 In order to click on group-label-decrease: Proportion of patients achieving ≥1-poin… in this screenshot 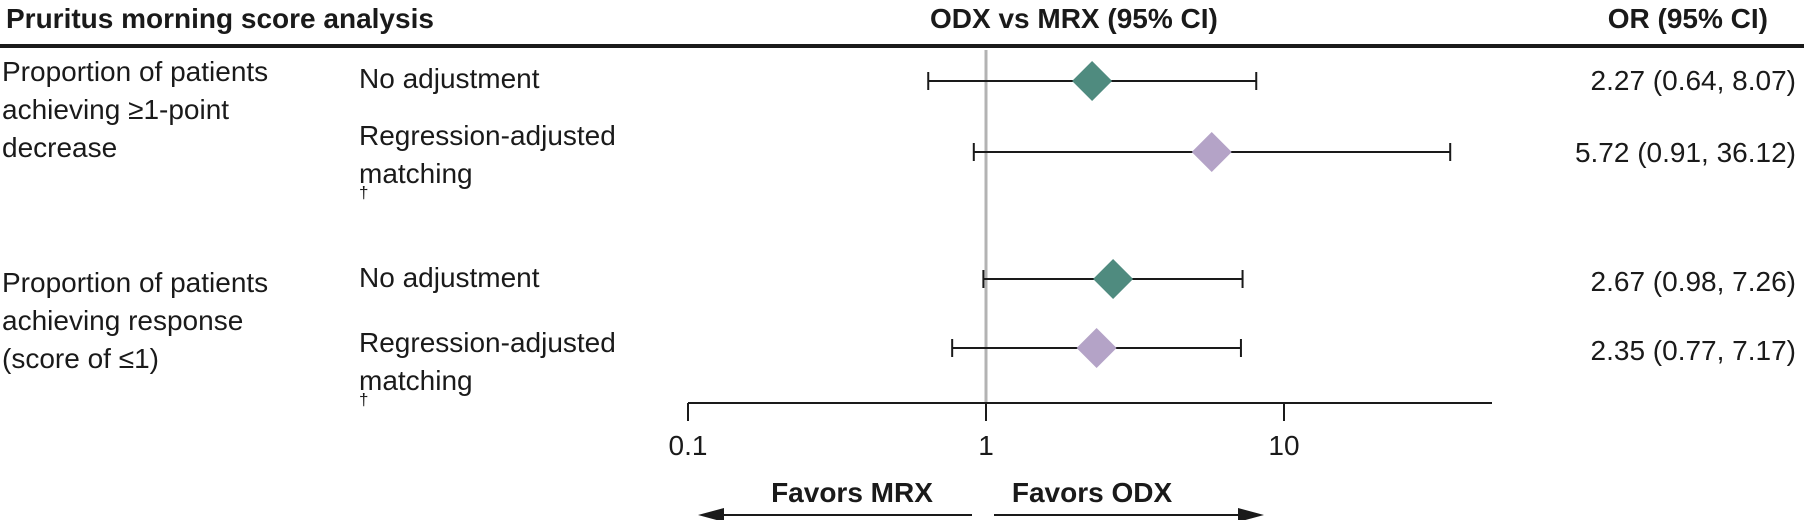, I will do `click(172, 110)`.